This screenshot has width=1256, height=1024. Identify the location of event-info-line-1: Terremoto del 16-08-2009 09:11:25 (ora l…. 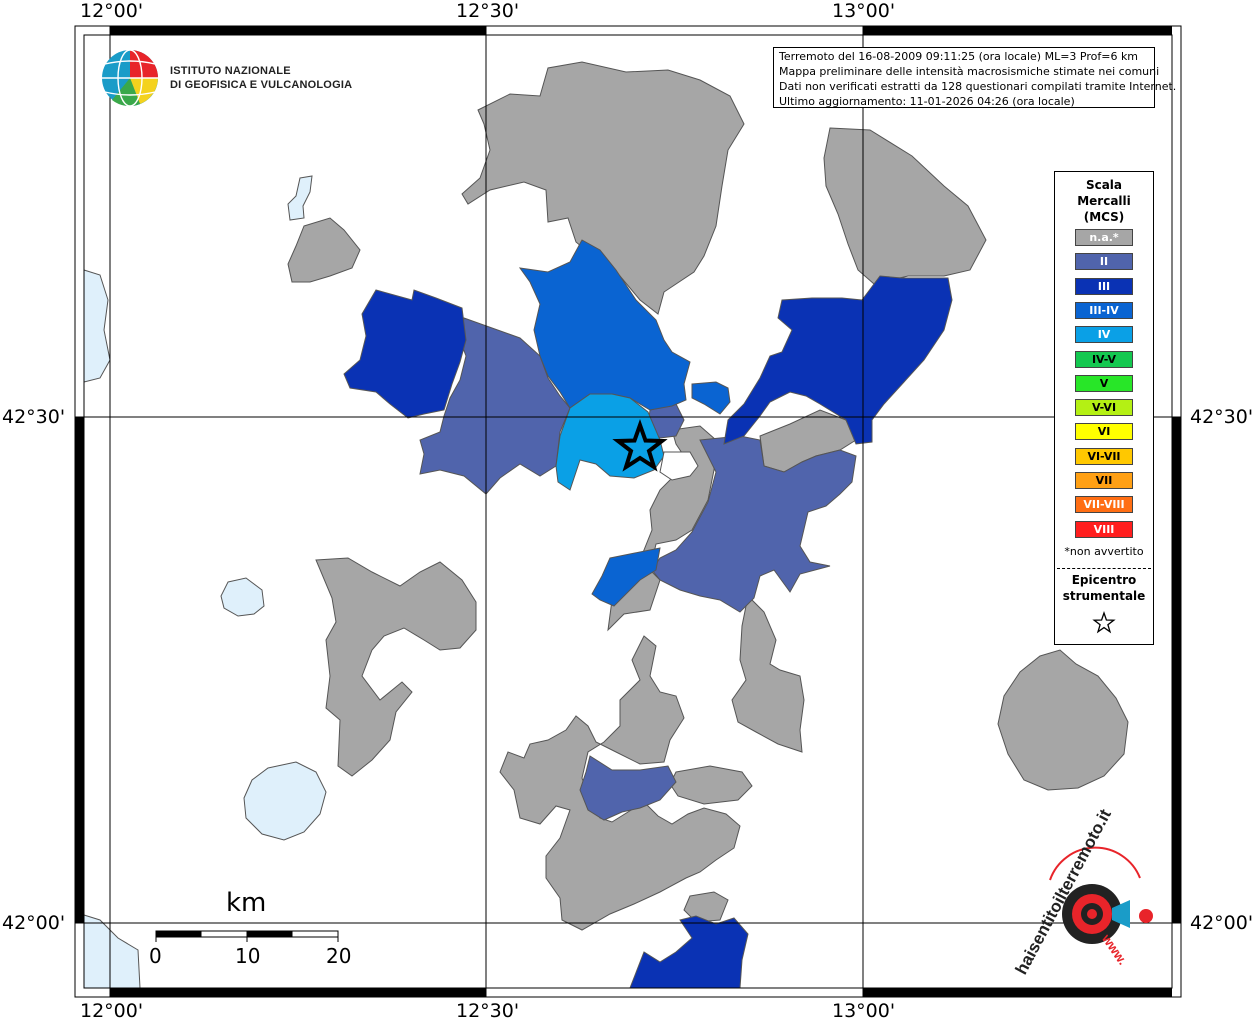
(959, 56).